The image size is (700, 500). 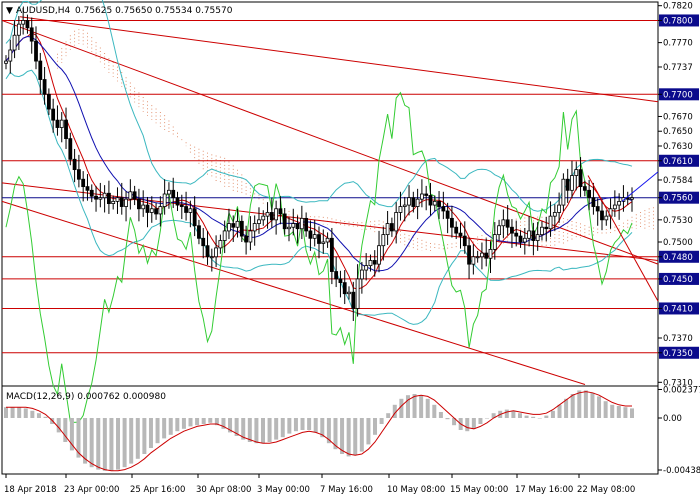 What do you see at coordinates (678, 309) in the screenshot?
I see `price-label: 0.7410` at bounding box center [678, 309].